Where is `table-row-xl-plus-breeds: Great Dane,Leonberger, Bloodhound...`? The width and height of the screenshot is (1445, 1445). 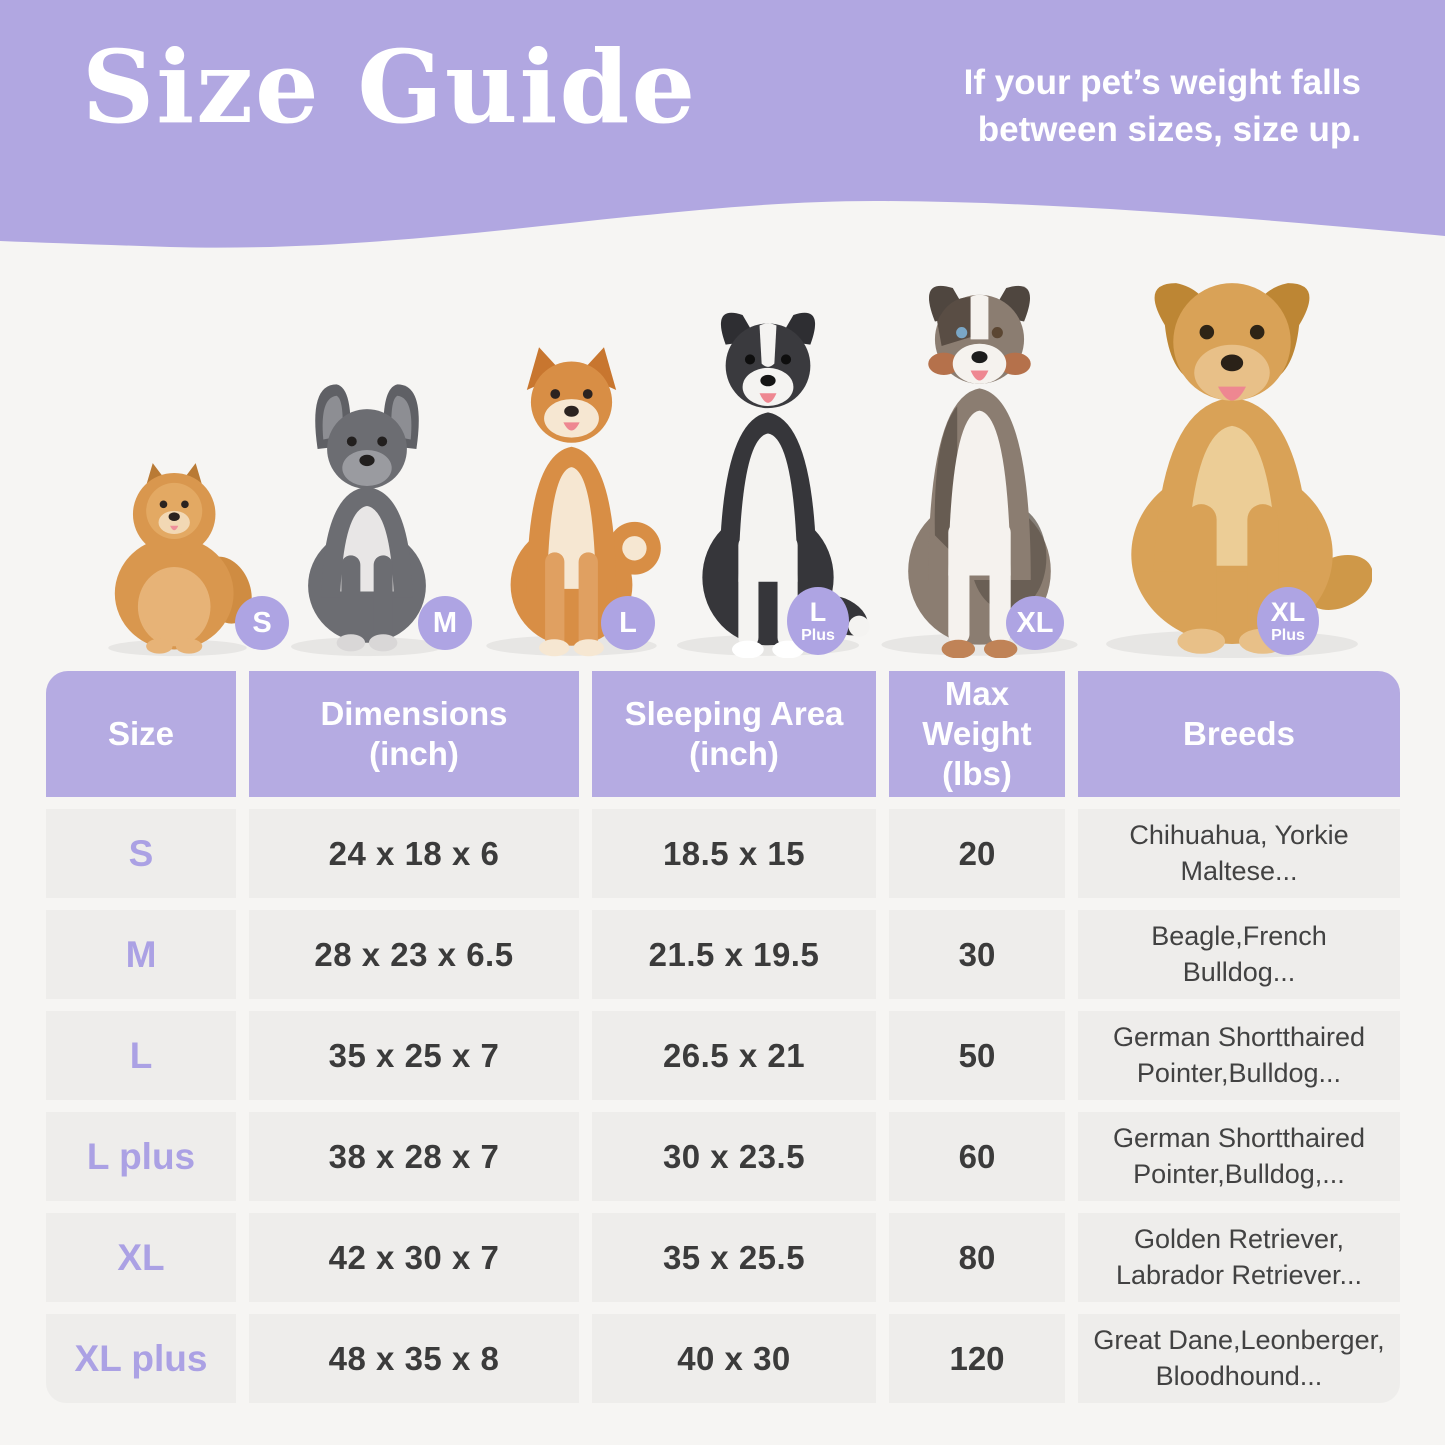 table-row-xl-plus-breeds: Great Dane,Leonberger, Bloodhound... is located at coordinates (1239, 1358).